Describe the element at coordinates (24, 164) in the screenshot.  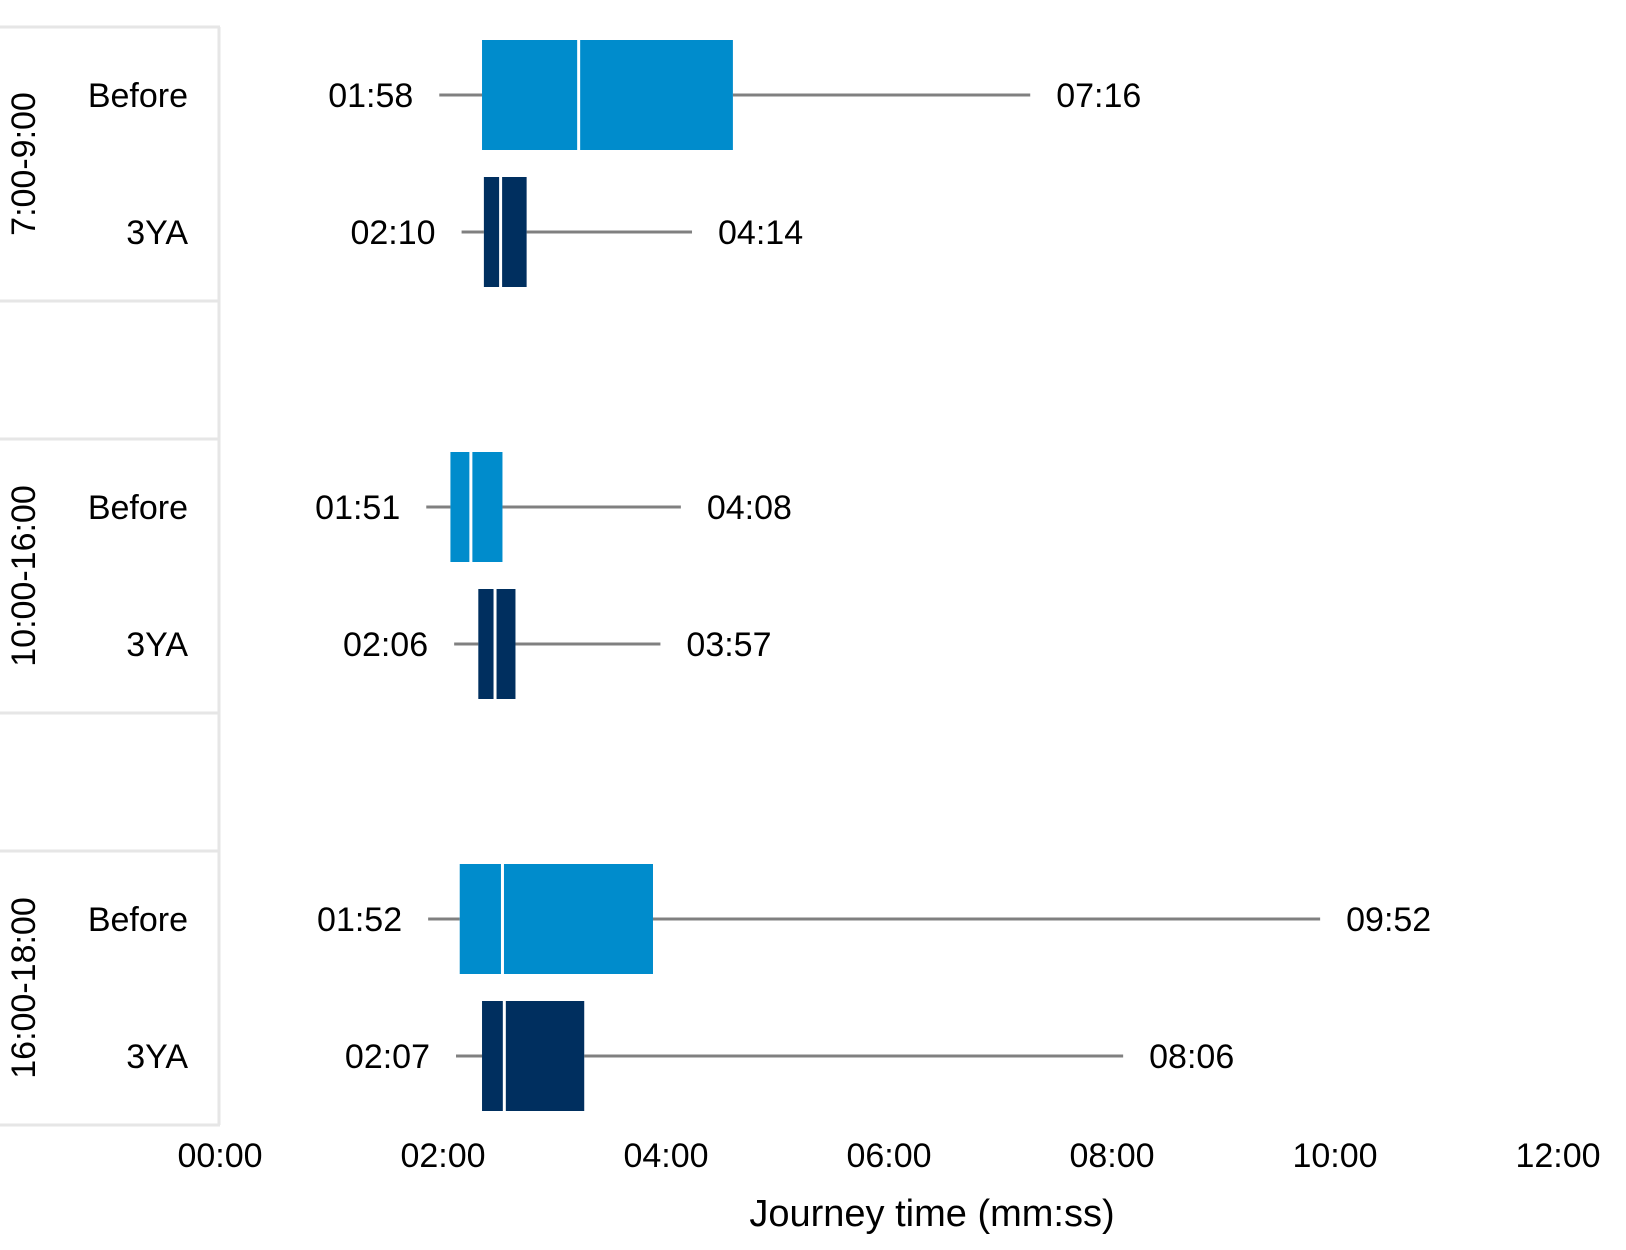
I see `group-label: 7:00-9:00` at that location.